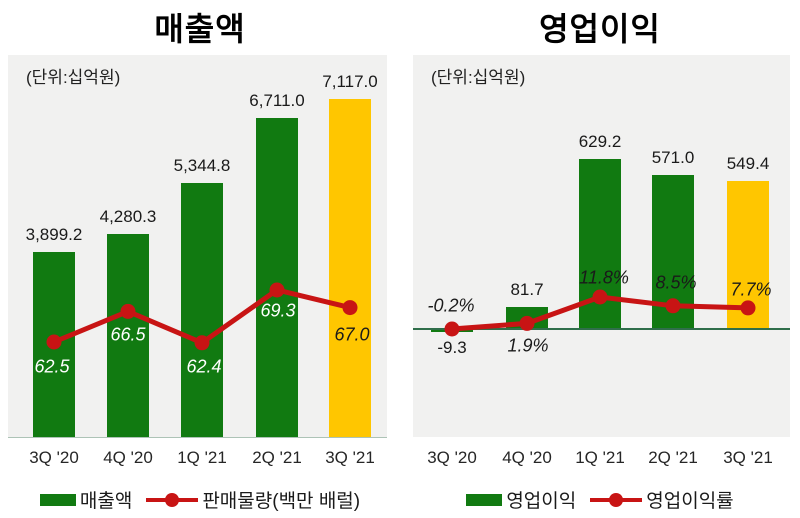  What do you see at coordinates (484, 499) in the screenshot?
I see `operating-profit-bar-swatch-icon` at bounding box center [484, 499].